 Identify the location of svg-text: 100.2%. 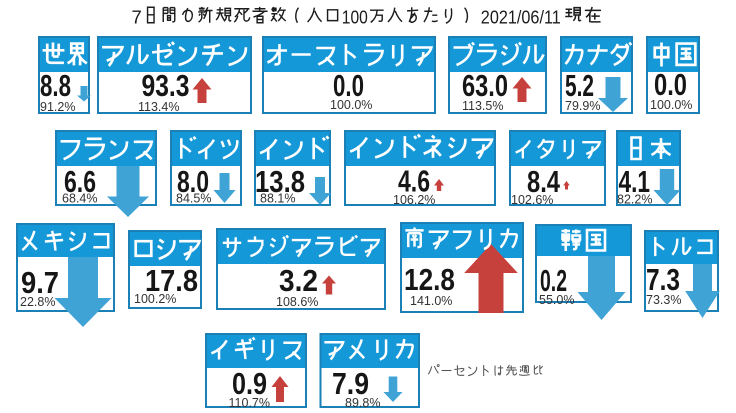
(155, 299).